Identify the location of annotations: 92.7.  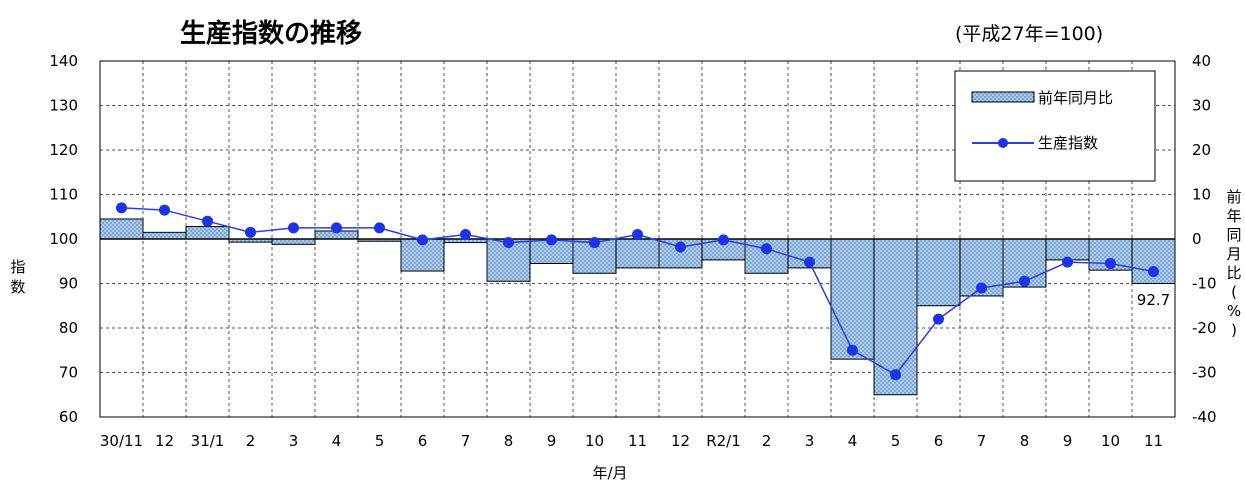
(1153, 300).